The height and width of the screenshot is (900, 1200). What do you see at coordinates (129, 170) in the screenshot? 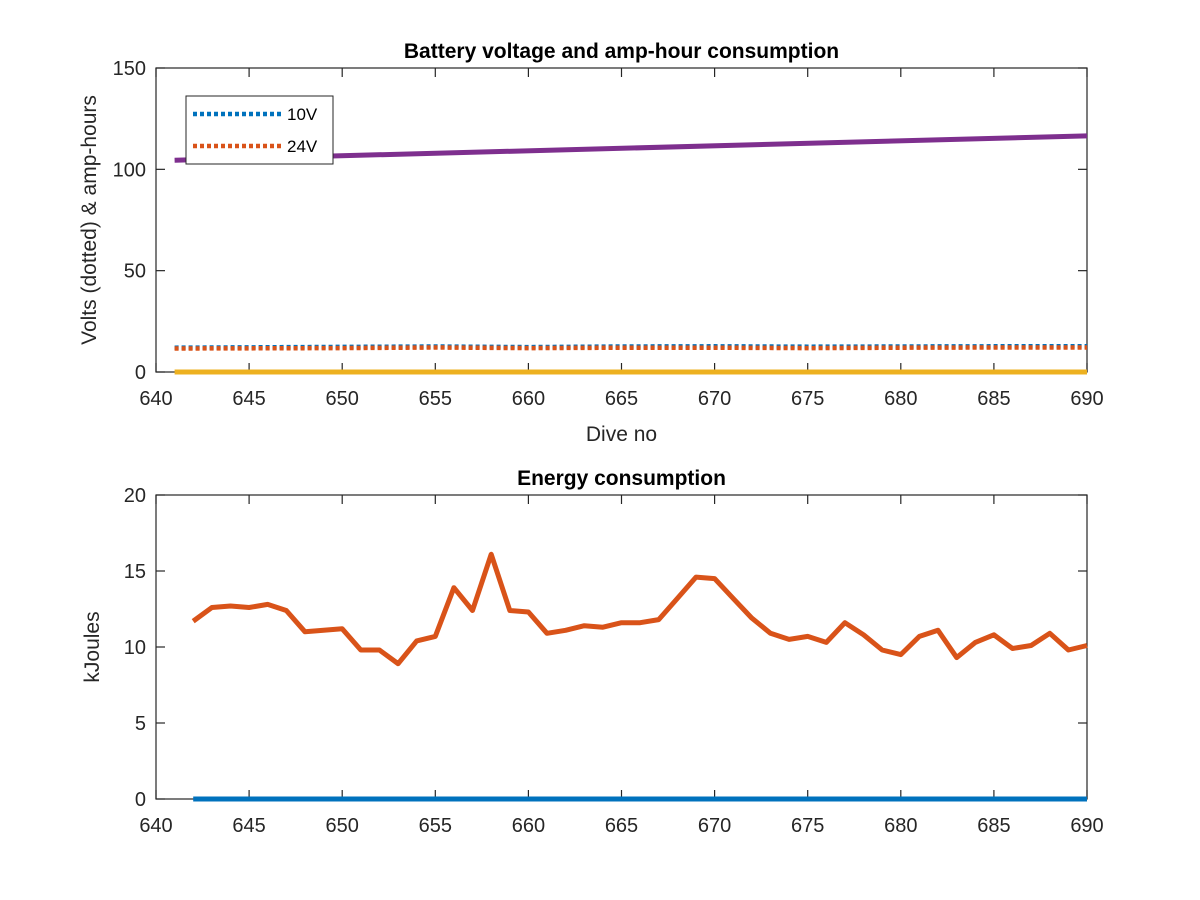
I see `y-tick-label: 100` at bounding box center [129, 170].